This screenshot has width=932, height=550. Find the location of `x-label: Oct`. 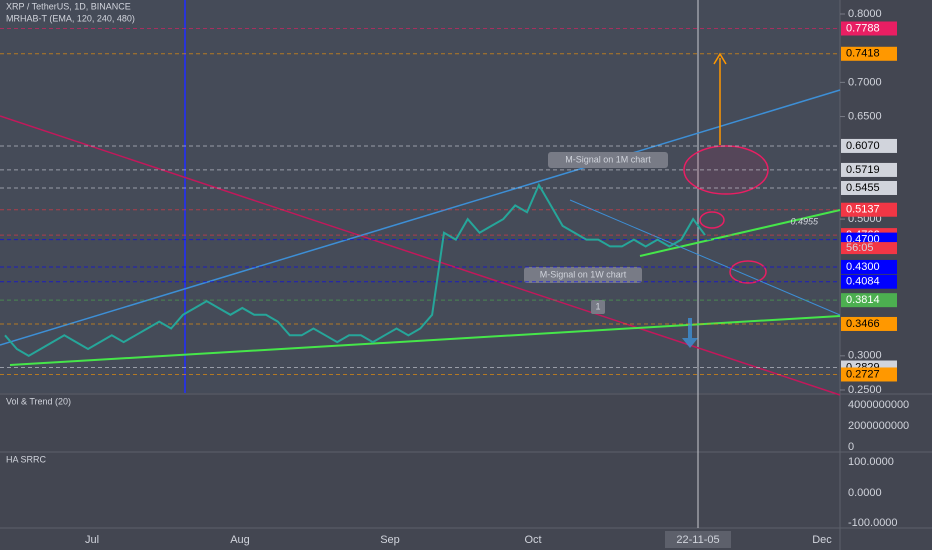

x-label: Oct is located at coordinates (532, 540).